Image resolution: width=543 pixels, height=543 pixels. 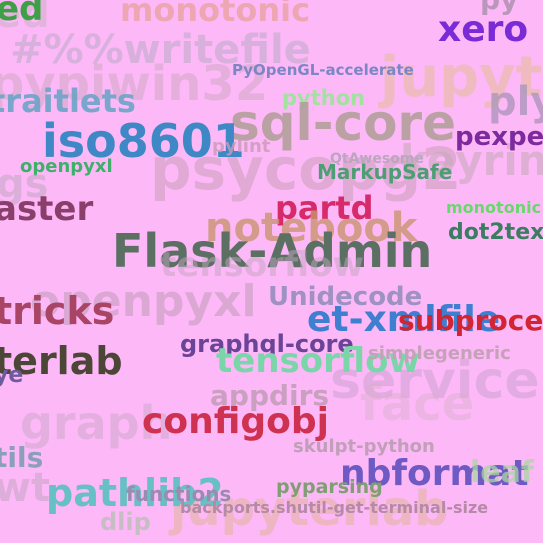 I want to click on word: graph, so click(x=96, y=423).